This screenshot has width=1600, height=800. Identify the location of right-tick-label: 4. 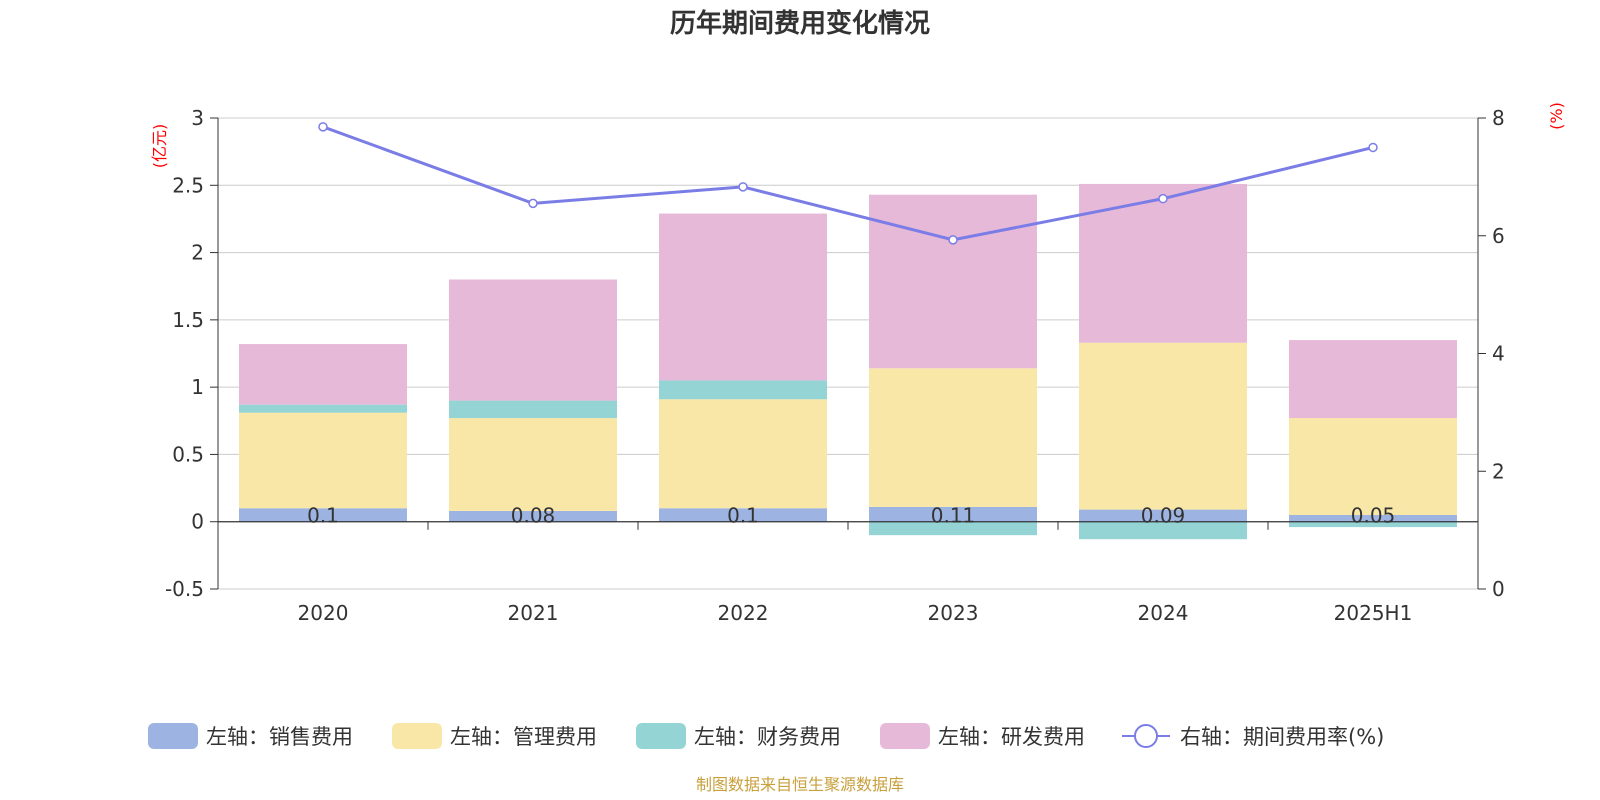
(1498, 354).